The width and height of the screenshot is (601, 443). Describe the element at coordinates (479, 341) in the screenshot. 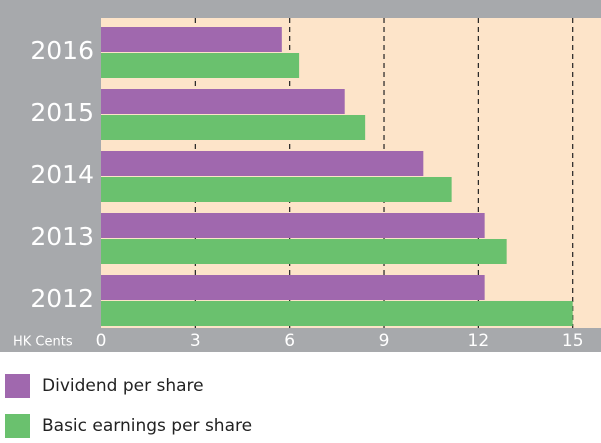

I see `x-tick-label: 12` at that location.